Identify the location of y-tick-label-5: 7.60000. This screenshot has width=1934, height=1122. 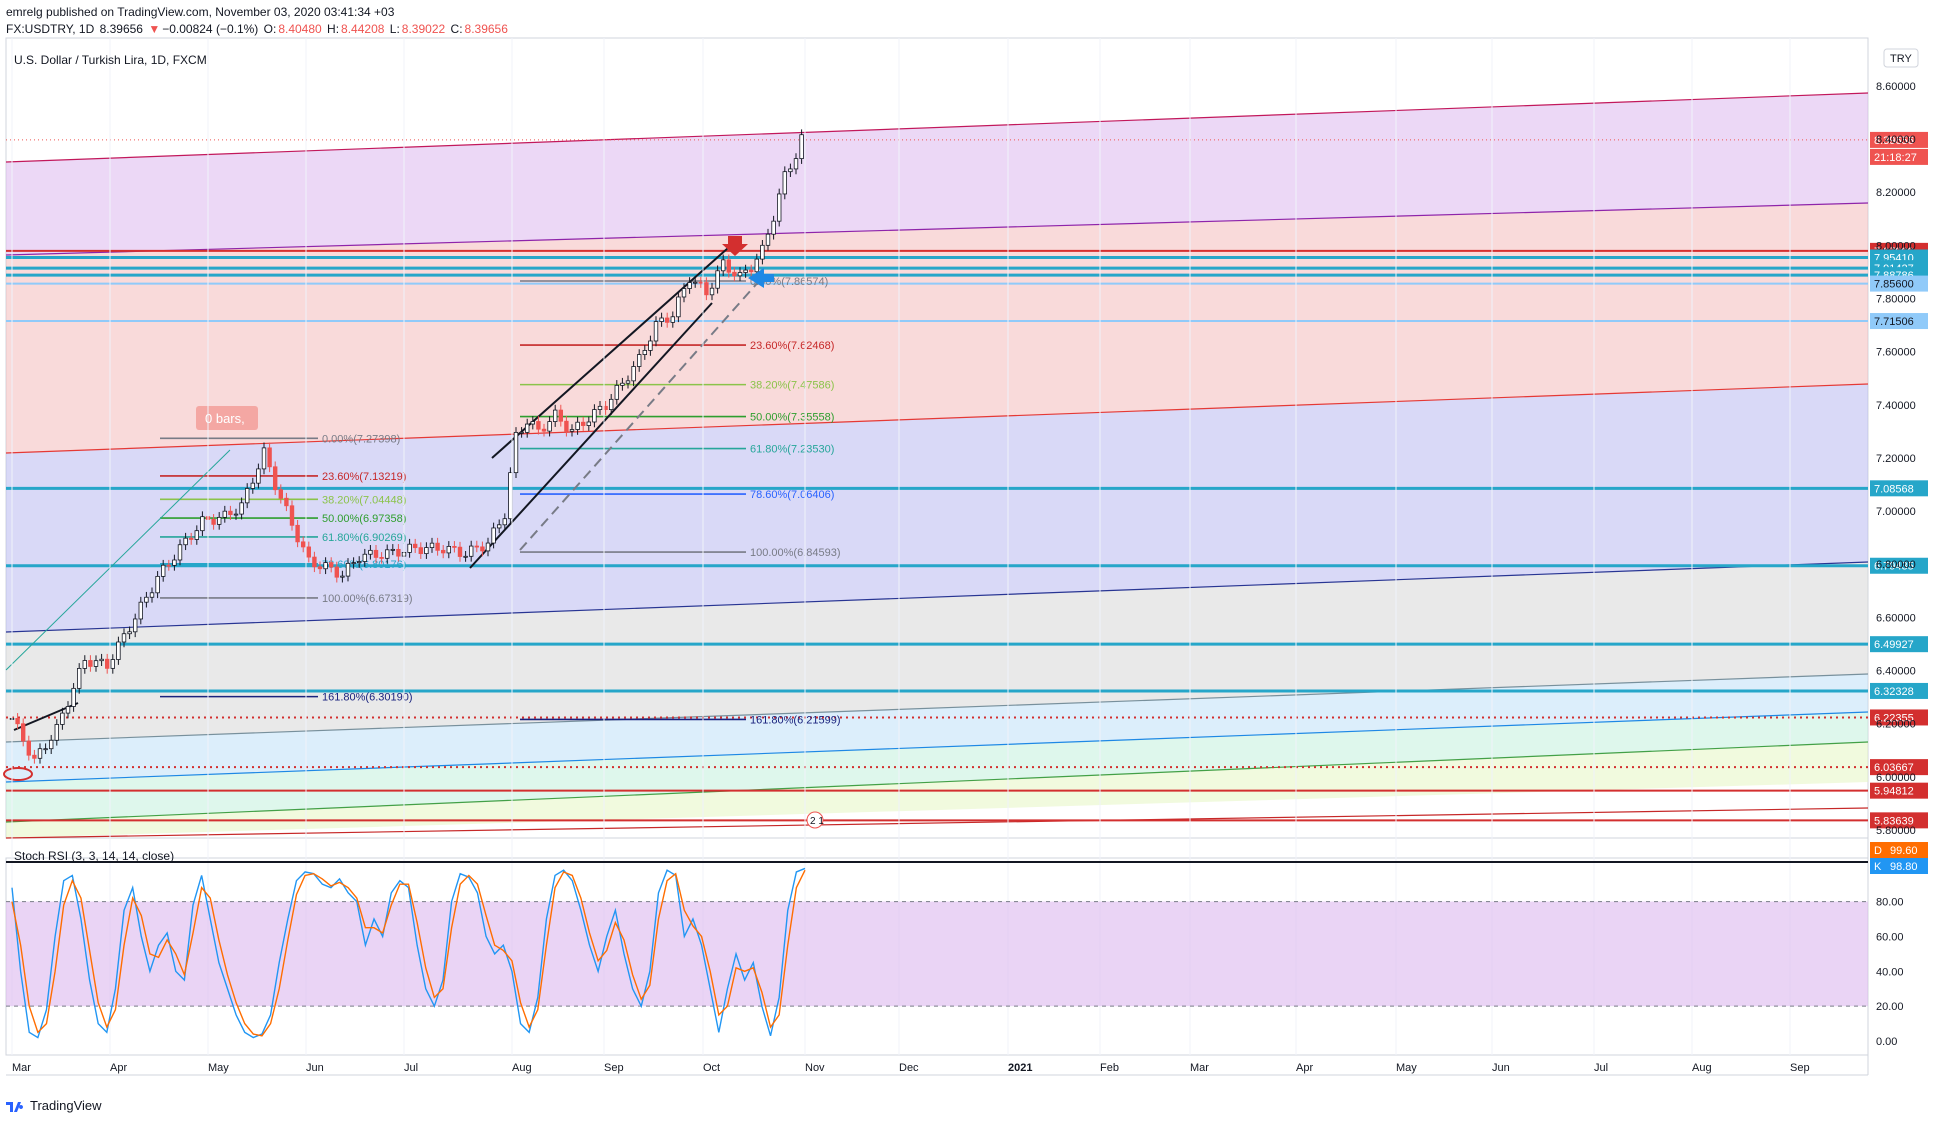
(1896, 353).